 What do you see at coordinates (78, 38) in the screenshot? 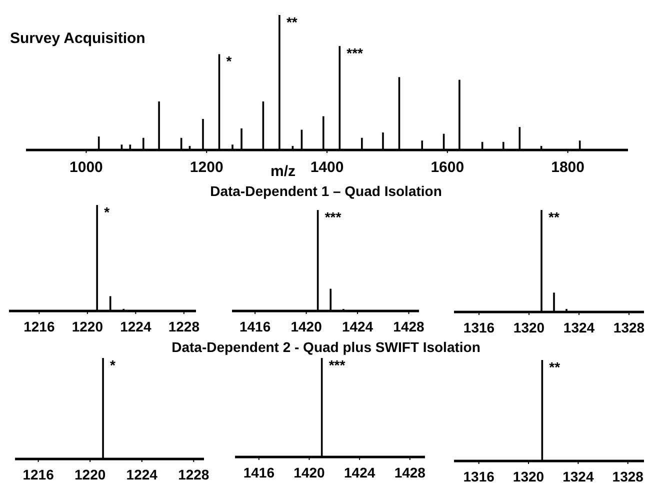
I see `text: Survey Acquisition` at bounding box center [78, 38].